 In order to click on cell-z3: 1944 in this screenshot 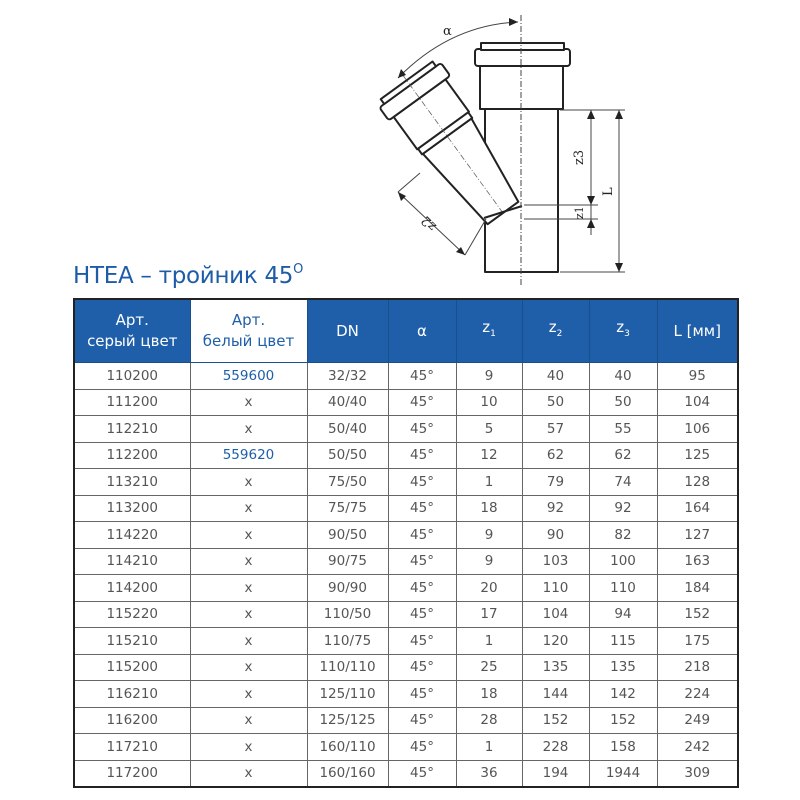, I will do `click(623, 773)`.